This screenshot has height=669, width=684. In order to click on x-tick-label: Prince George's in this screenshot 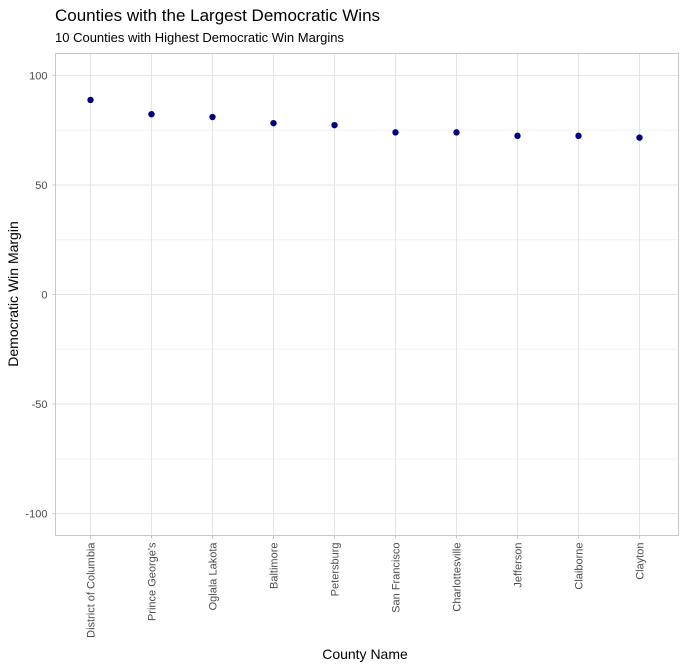, I will do `click(153, 581)`.